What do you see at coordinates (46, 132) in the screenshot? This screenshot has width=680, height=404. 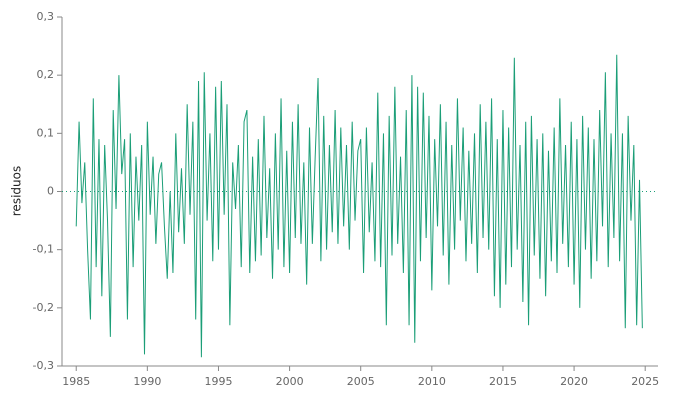 I see `y-tick-label: 0,1` at bounding box center [46, 132].